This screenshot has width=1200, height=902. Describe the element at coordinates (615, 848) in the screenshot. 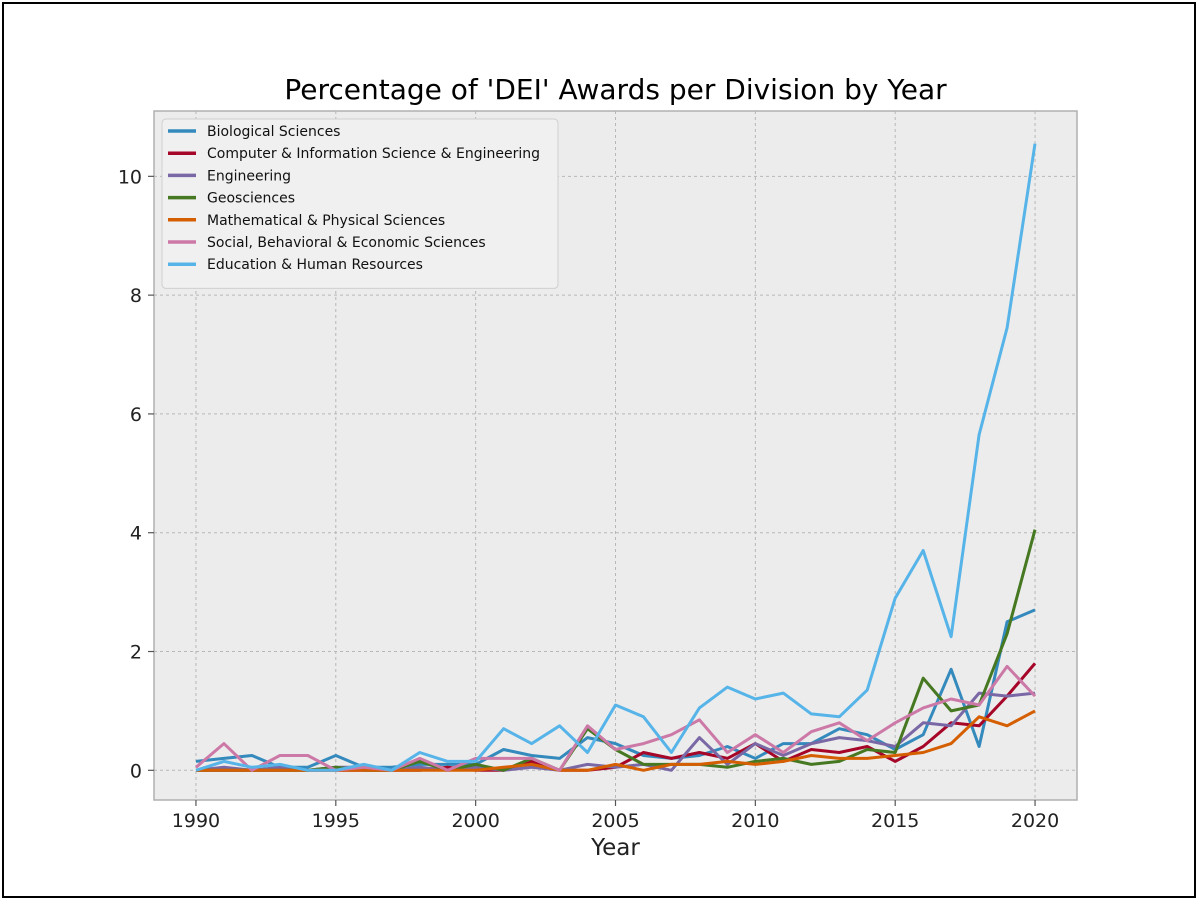

I see `x-axis-label: Year` at that location.